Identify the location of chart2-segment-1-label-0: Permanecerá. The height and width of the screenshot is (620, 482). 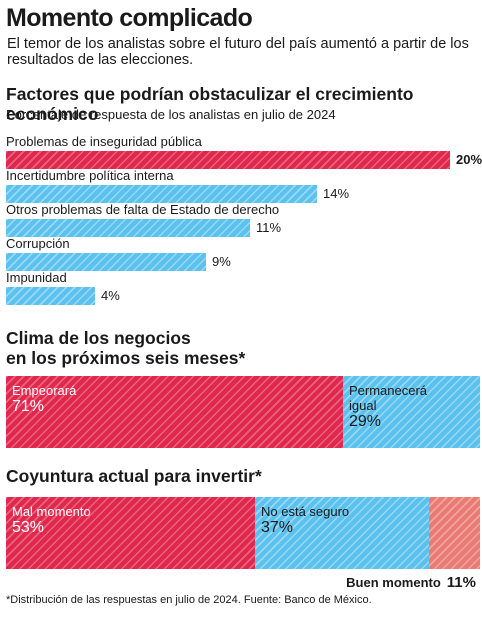
(388, 390).